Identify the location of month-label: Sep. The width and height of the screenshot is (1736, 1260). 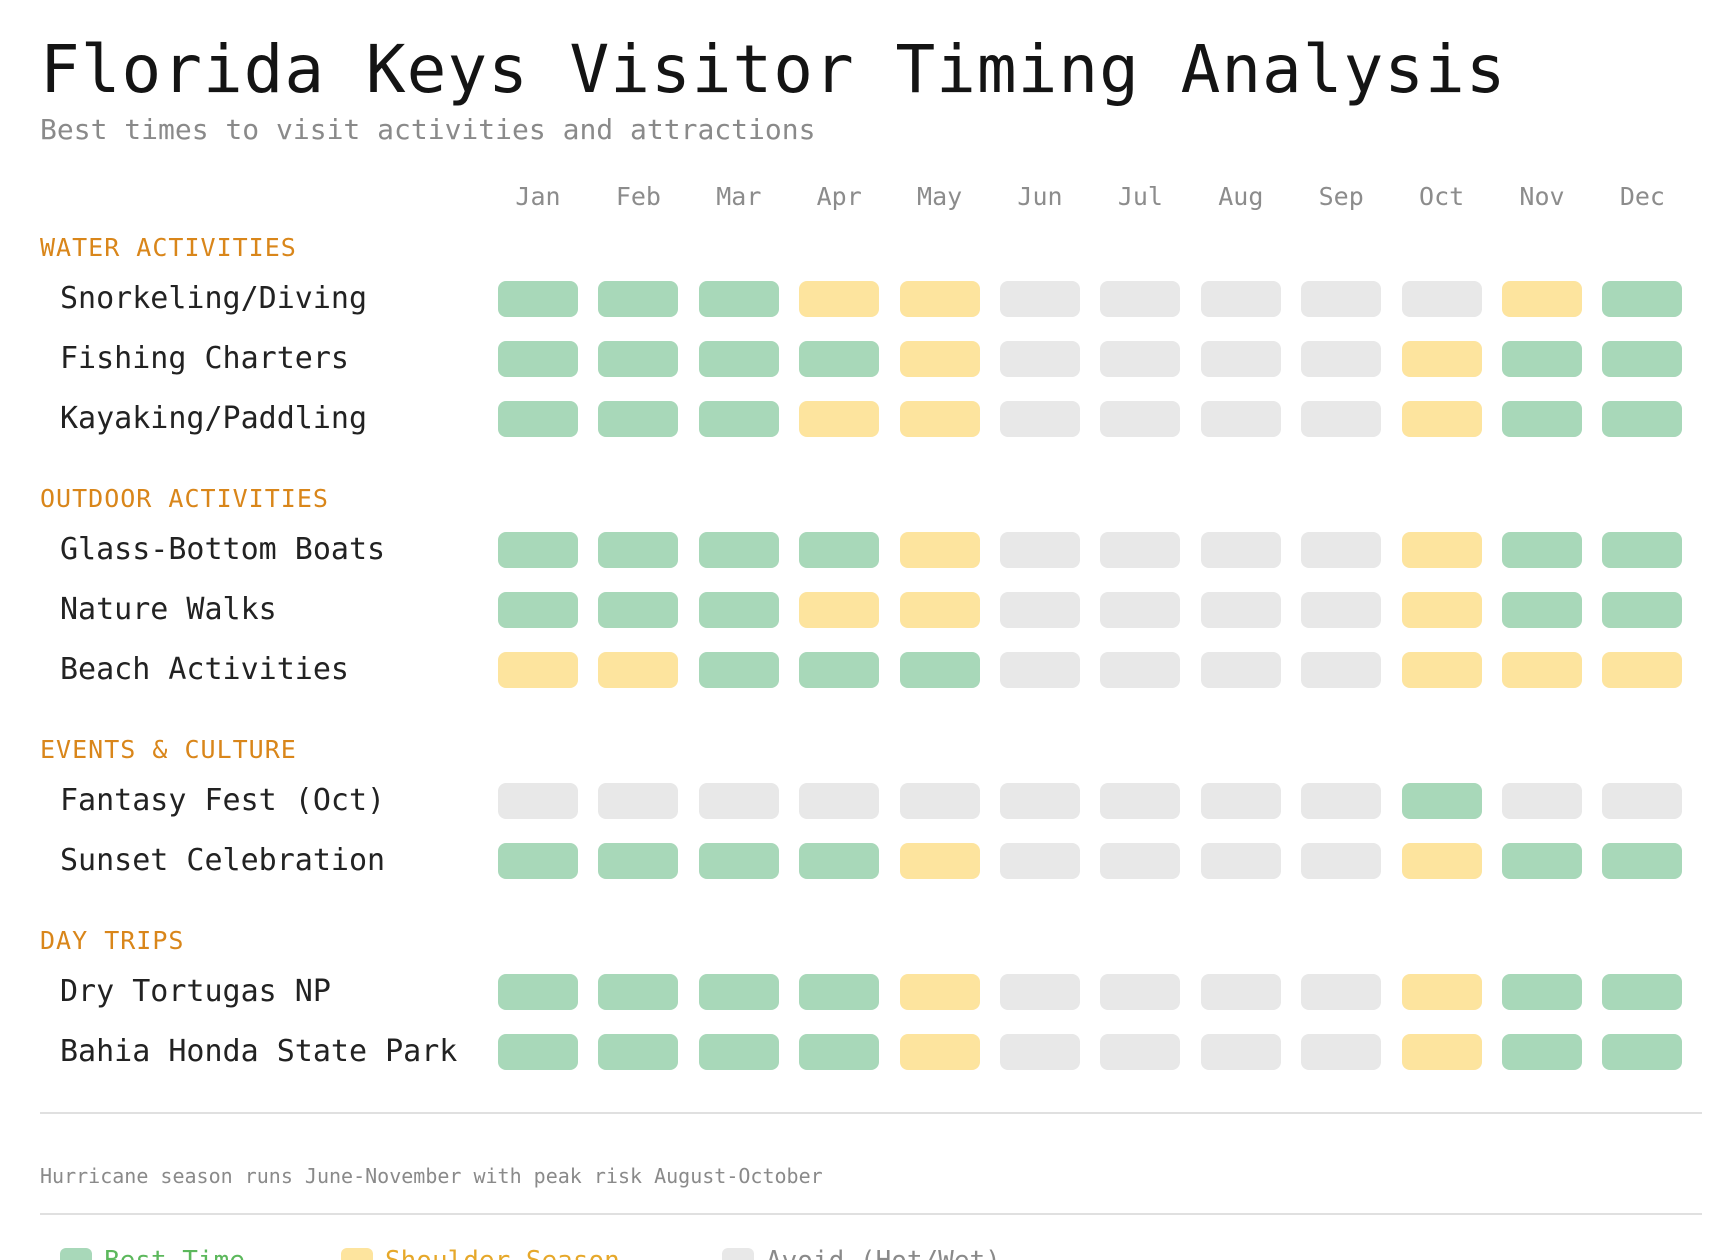
(1341, 196).